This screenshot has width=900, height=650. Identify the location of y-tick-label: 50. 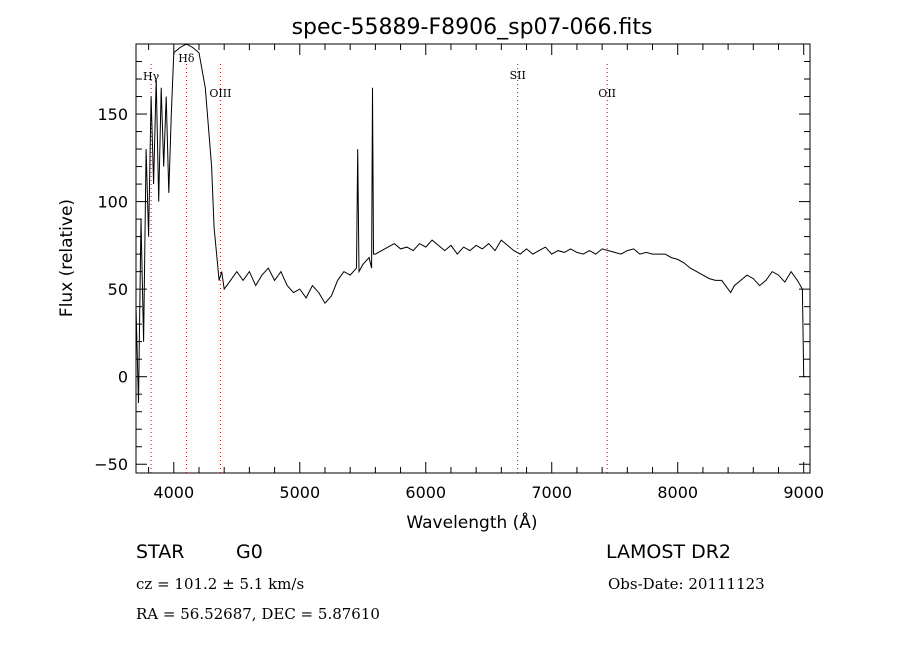
(118, 289).